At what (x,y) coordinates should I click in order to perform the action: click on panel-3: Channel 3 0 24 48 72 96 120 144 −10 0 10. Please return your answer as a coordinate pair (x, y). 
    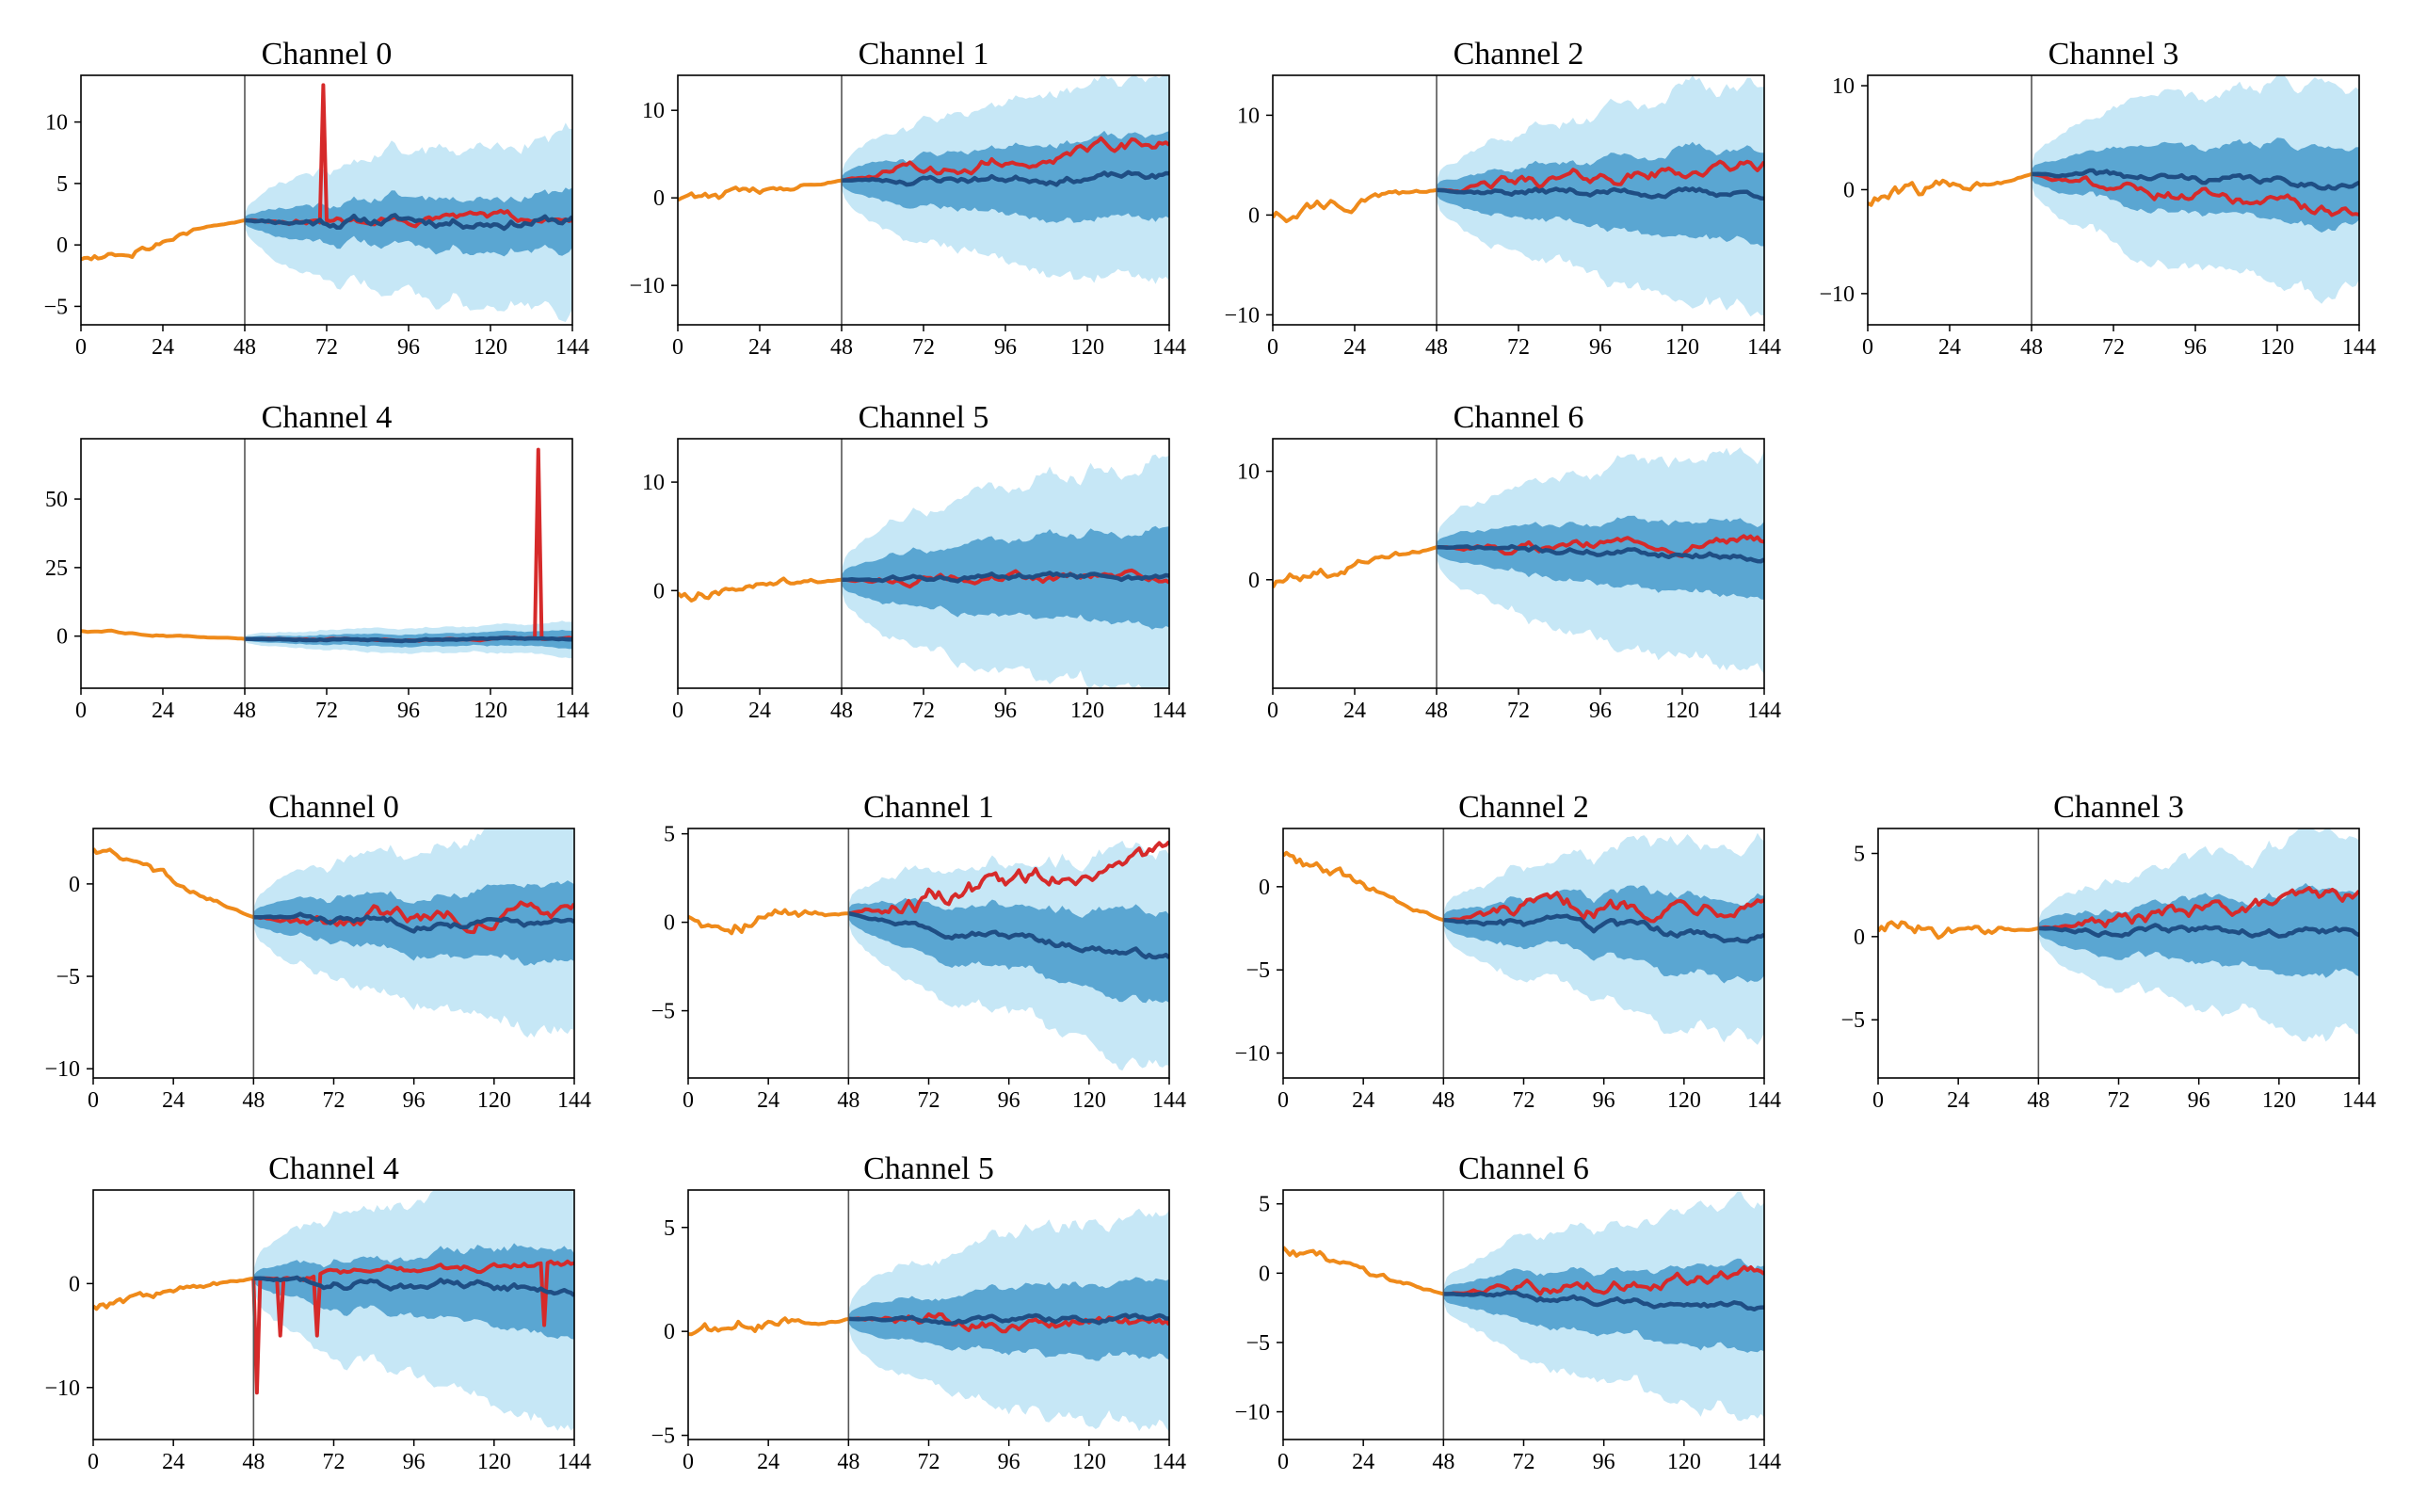
    Looking at the image, I should click on (2097, 198).